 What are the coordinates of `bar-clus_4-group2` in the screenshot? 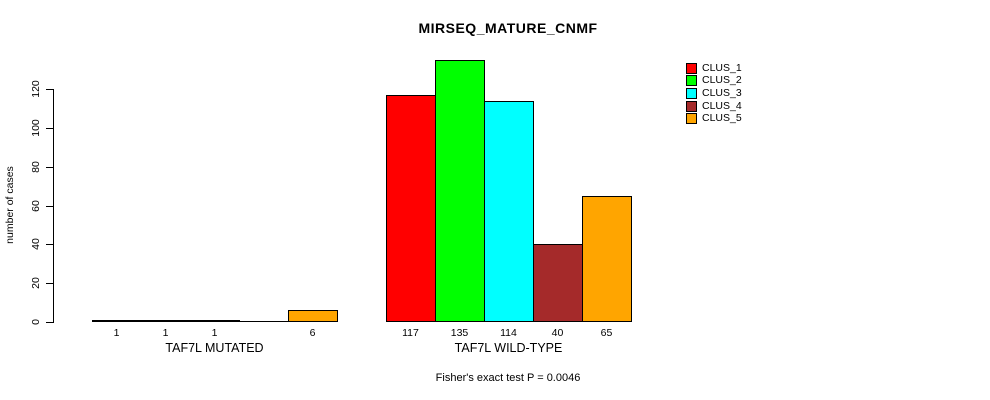 It's located at (558, 283).